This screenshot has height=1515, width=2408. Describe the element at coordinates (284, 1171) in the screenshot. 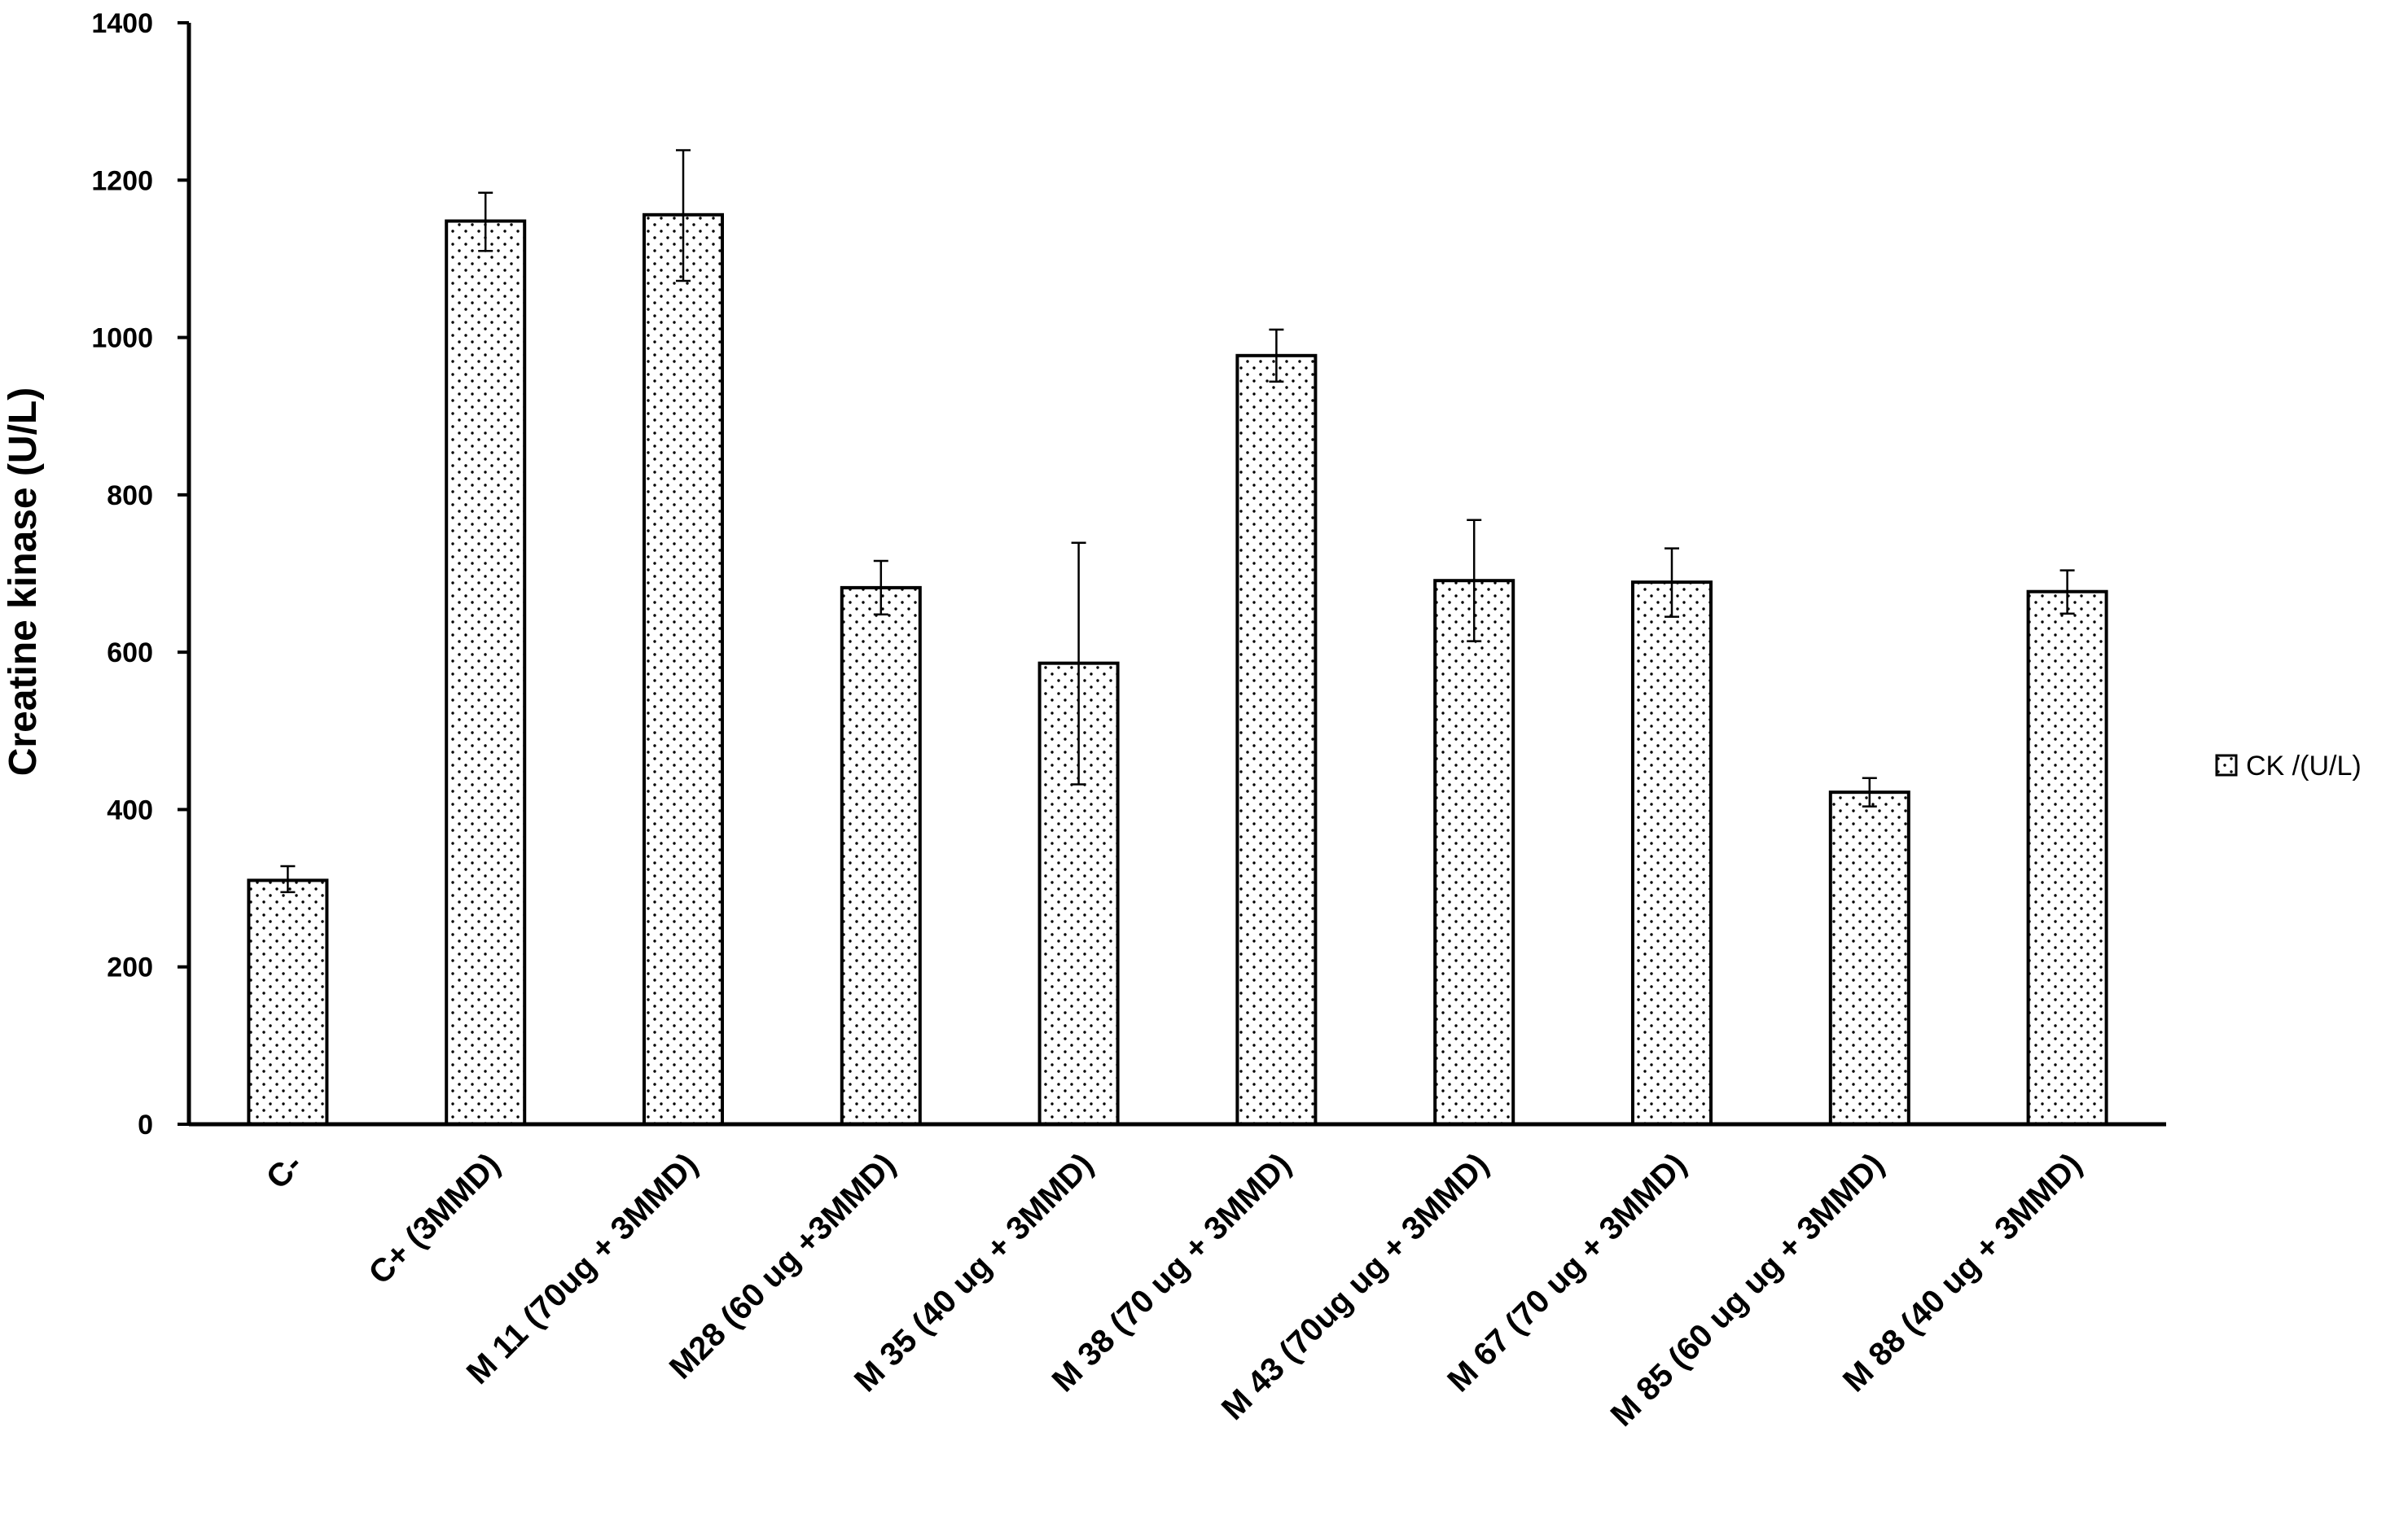

I see `x-tick-label: C-` at that location.